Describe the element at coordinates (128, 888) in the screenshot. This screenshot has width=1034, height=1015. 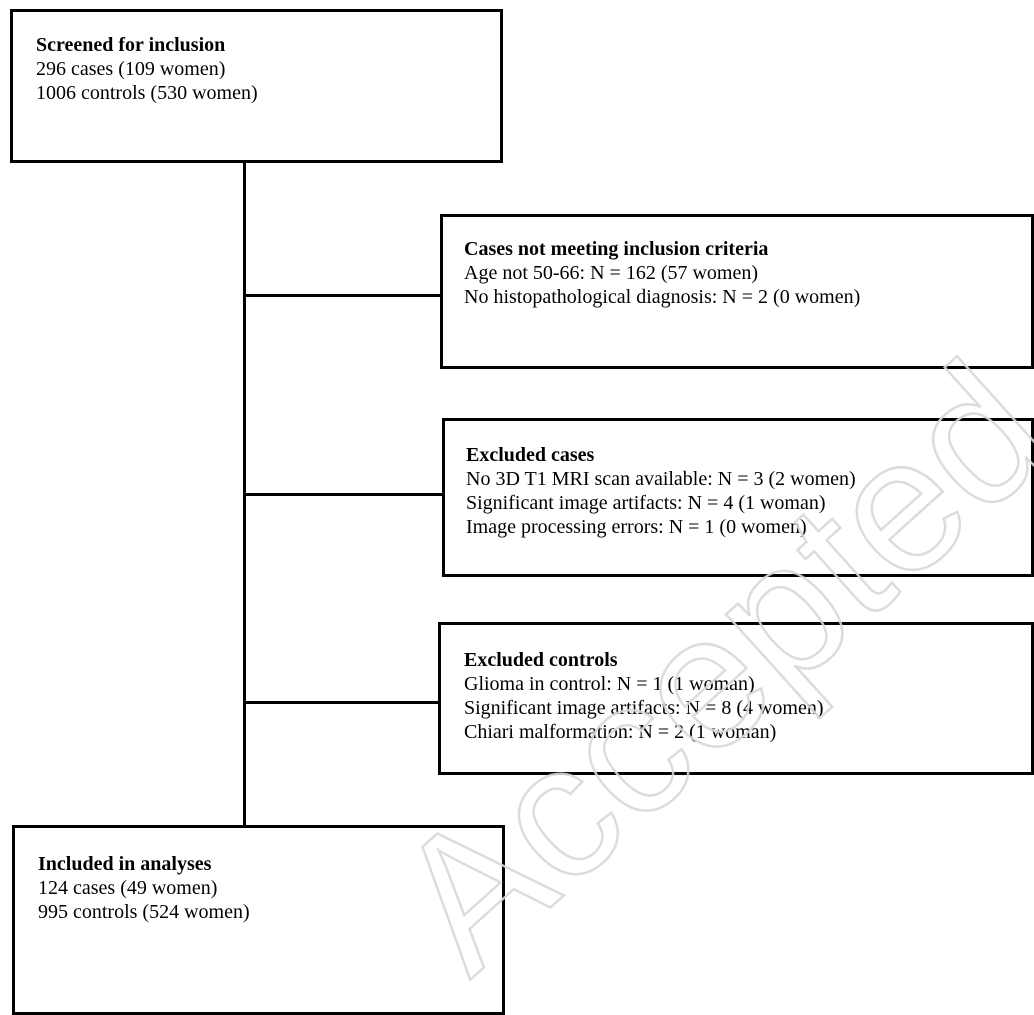
I see `included-cases: 124 cases (49 women)` at that location.